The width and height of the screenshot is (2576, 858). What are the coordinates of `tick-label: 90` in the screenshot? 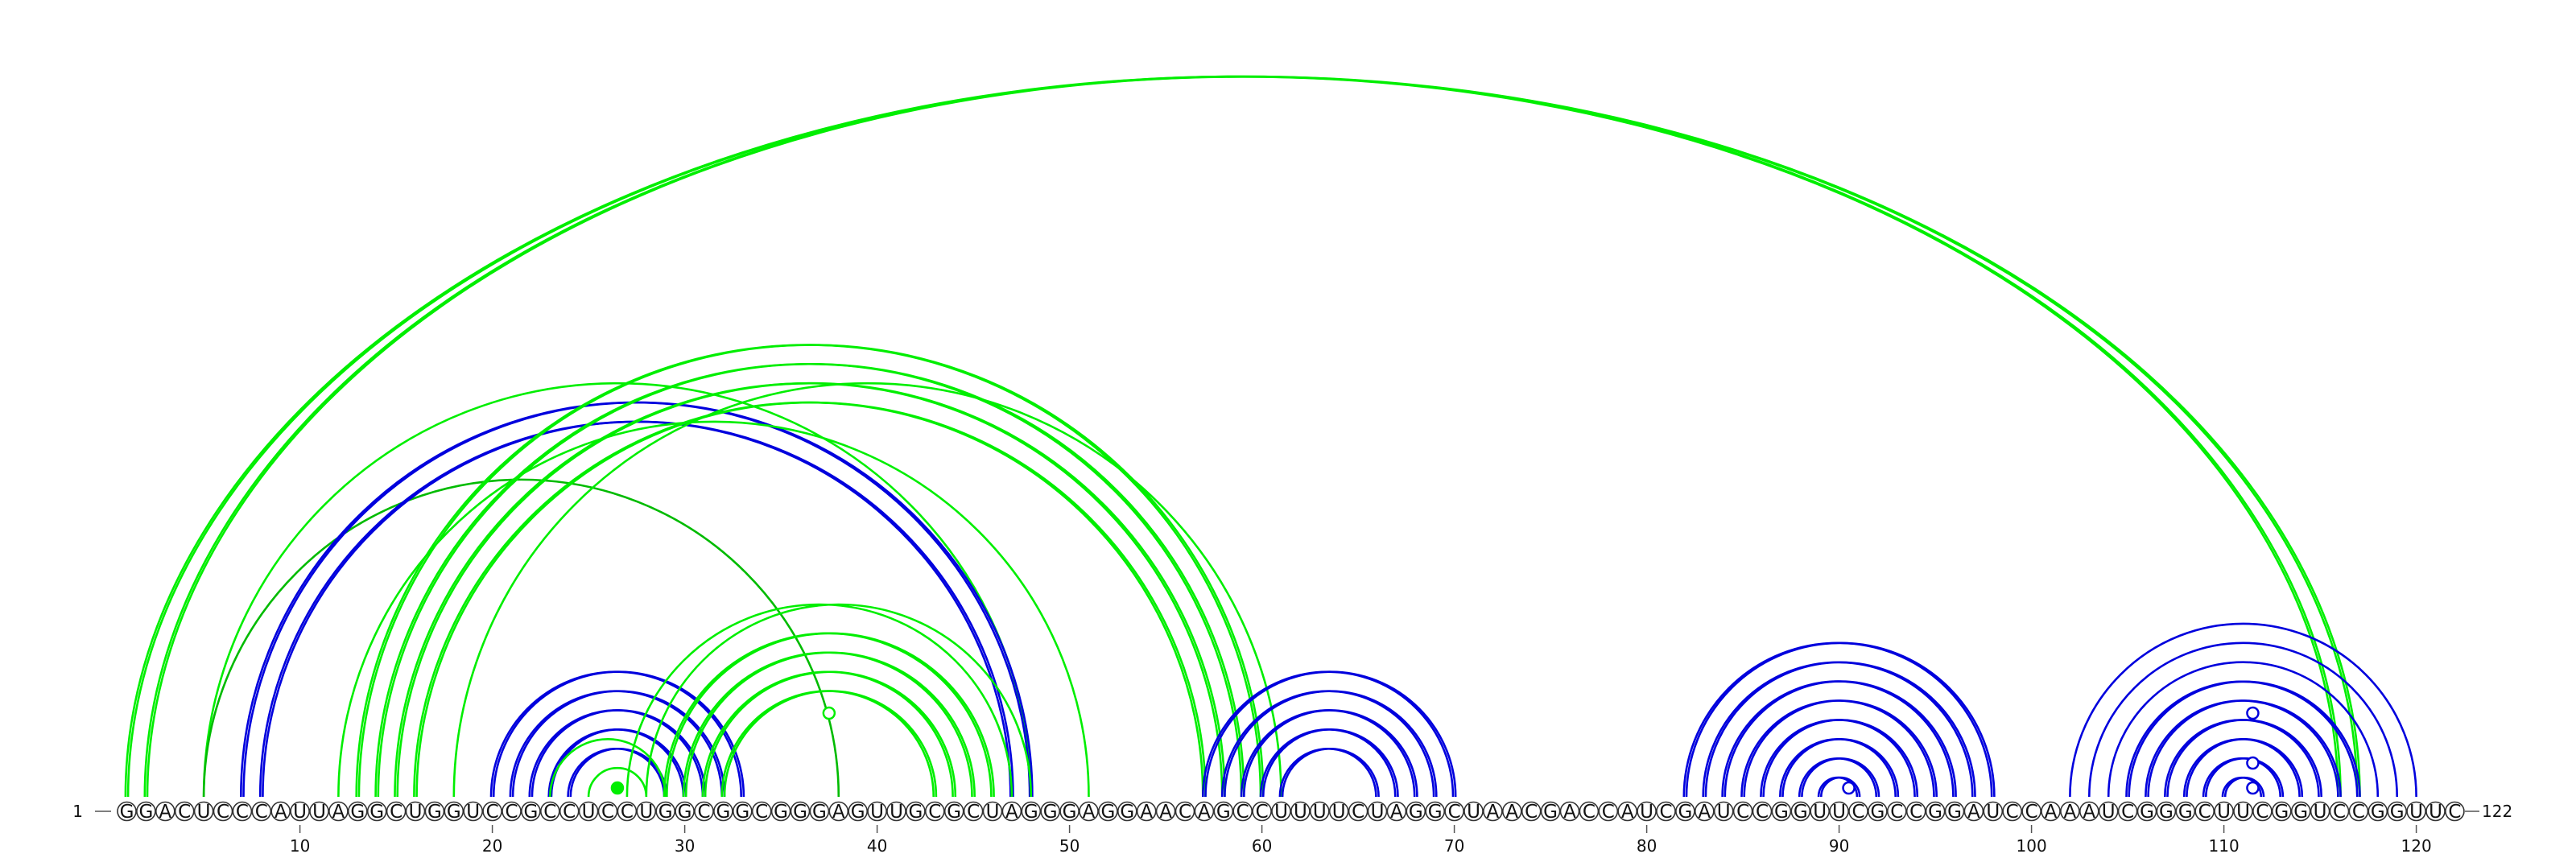 It's located at (1839, 846).